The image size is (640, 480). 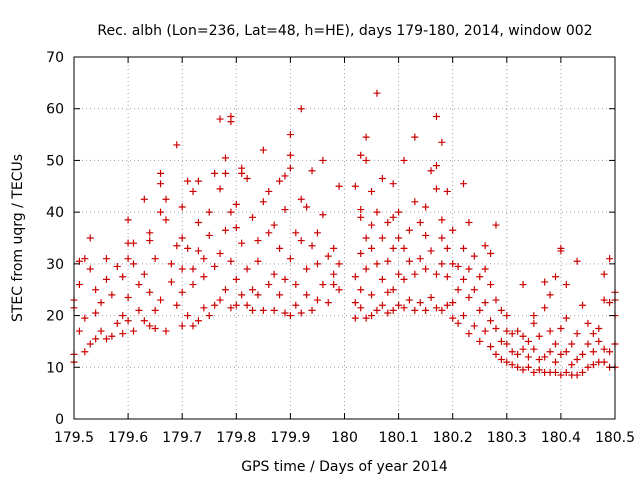 I want to click on y-tick-label: 0, so click(x=59, y=420).